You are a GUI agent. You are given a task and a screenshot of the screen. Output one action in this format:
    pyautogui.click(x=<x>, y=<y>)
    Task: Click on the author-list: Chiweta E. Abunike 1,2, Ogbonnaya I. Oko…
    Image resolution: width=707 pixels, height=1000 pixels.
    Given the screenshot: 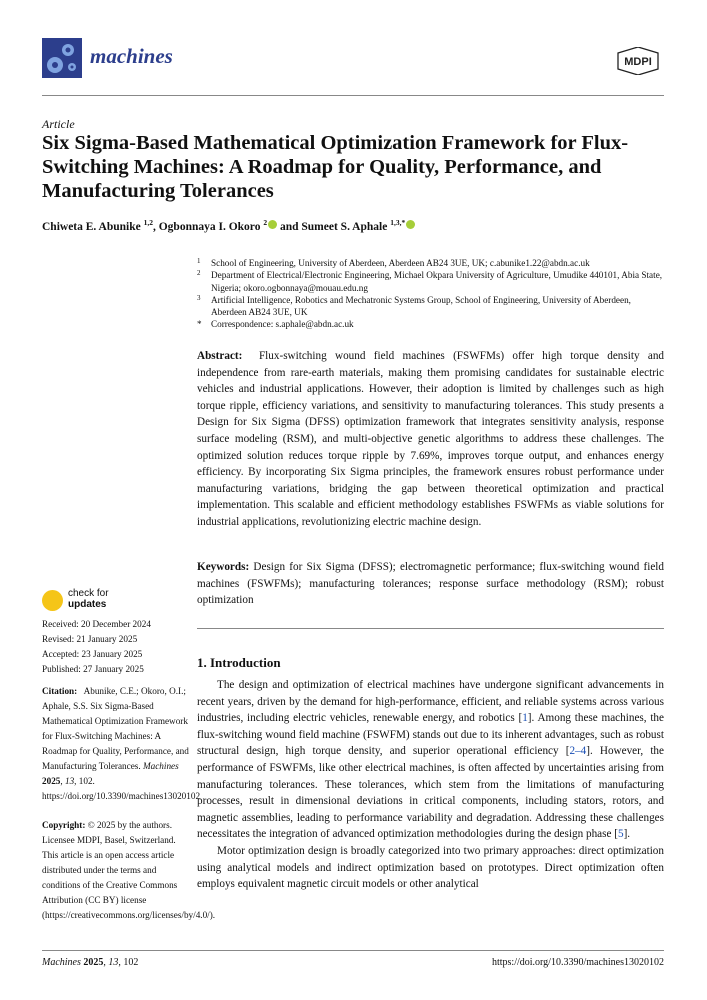 What is the action you would take?
    pyautogui.click(x=229, y=225)
    